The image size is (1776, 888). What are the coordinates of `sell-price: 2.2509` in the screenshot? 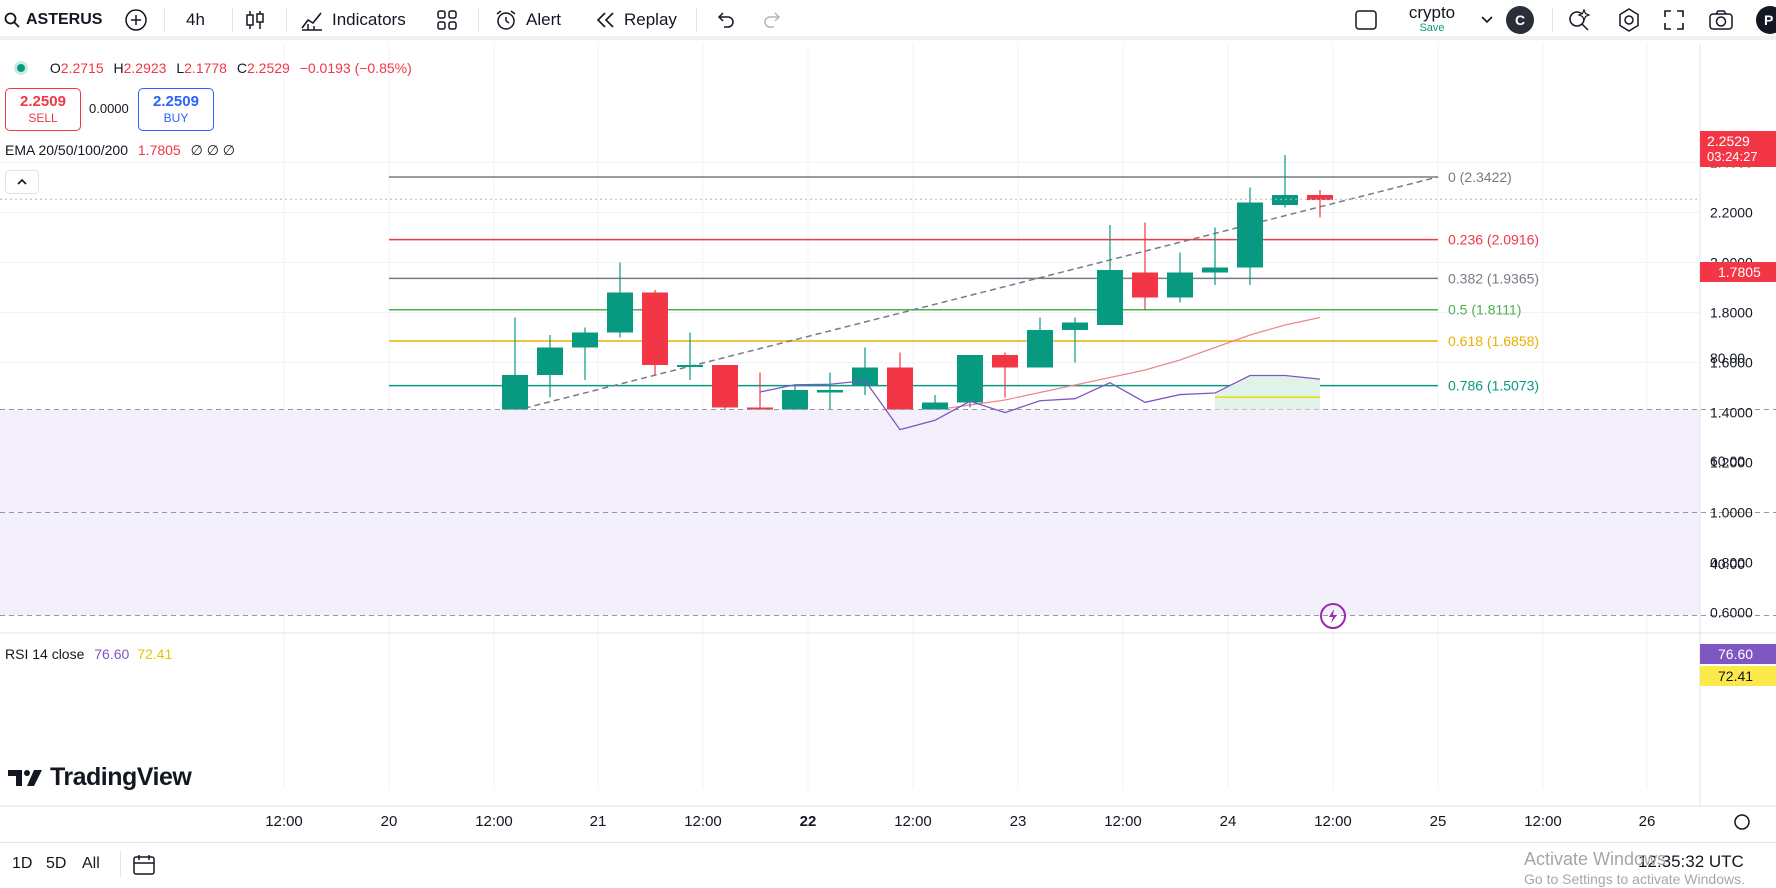 It's located at (43, 101).